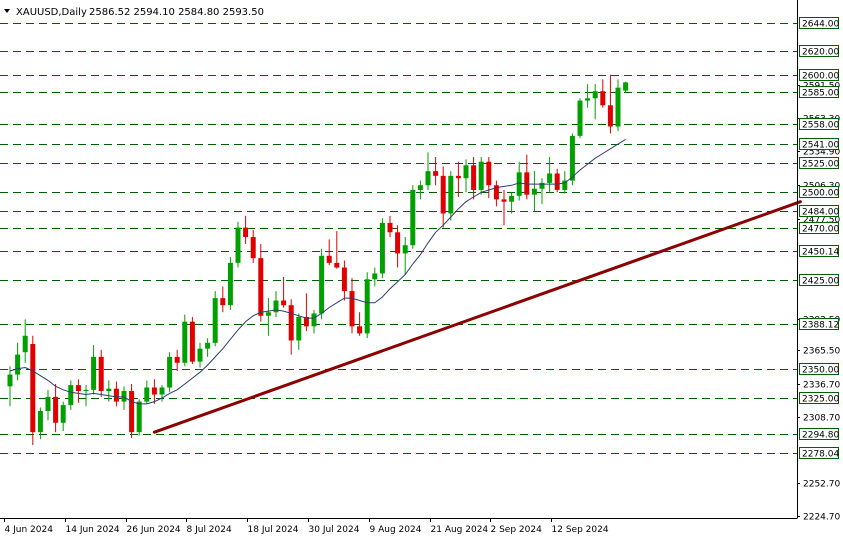 The image size is (843, 540). I want to click on level-tag-label: 2644.00, so click(820, 25).